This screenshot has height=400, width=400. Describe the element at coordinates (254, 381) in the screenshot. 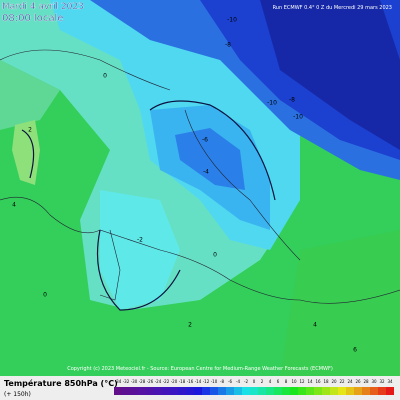

I see `legend-tick-label: 0` at that location.